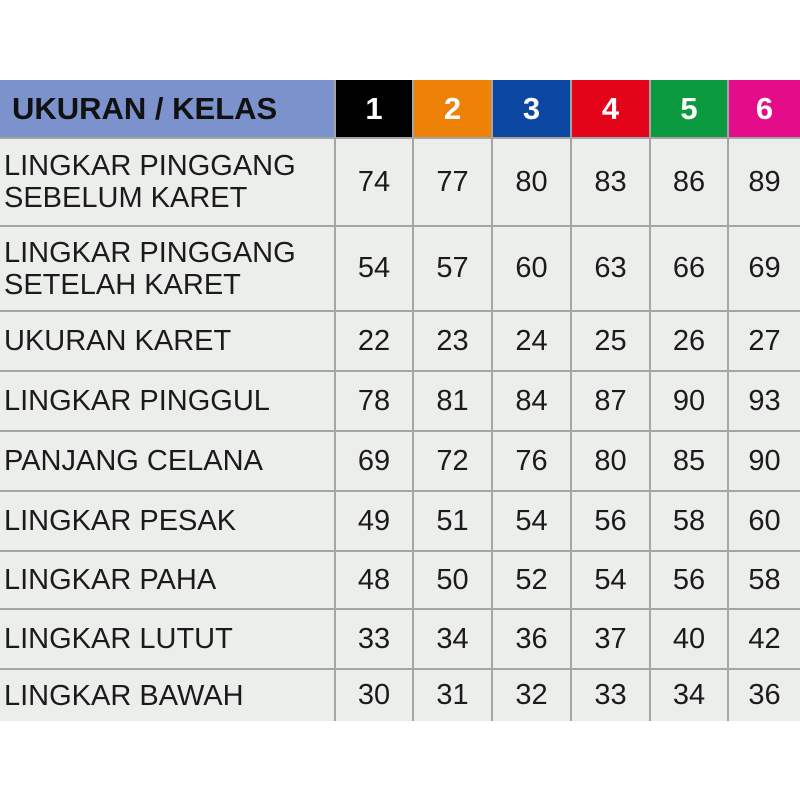 The width and height of the screenshot is (800, 800). What do you see at coordinates (531, 461) in the screenshot?
I see `value-cell: 76` at bounding box center [531, 461].